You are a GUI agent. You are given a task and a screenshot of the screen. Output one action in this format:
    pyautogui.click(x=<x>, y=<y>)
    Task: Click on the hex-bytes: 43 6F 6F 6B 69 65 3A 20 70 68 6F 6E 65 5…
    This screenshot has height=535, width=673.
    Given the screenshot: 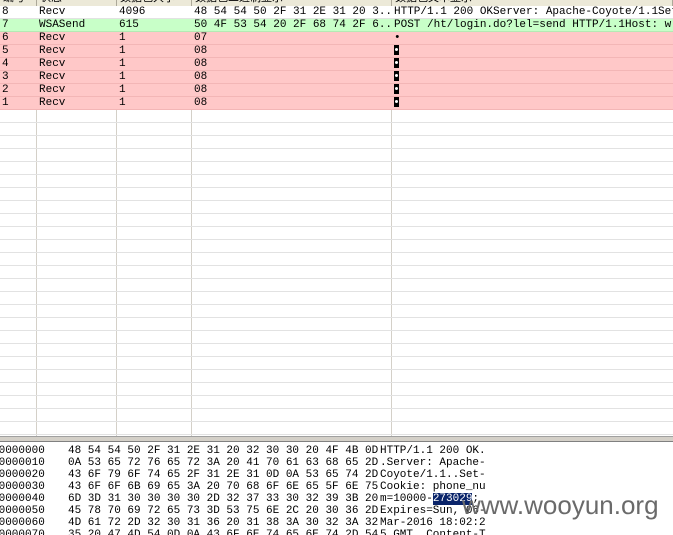 What is the action you would take?
    pyautogui.click(x=223, y=487)
    